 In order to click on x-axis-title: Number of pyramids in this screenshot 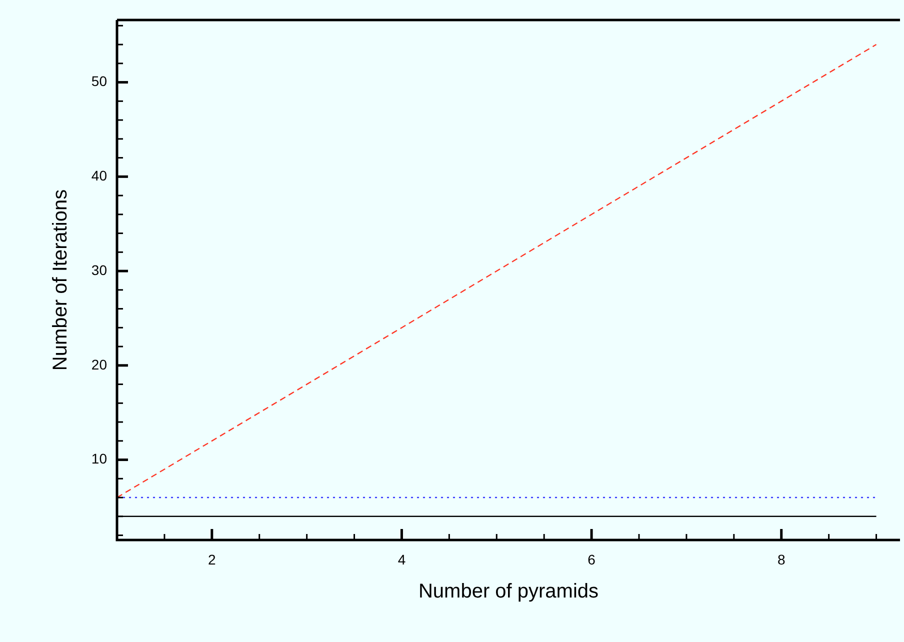, I will do `click(508, 591)`.